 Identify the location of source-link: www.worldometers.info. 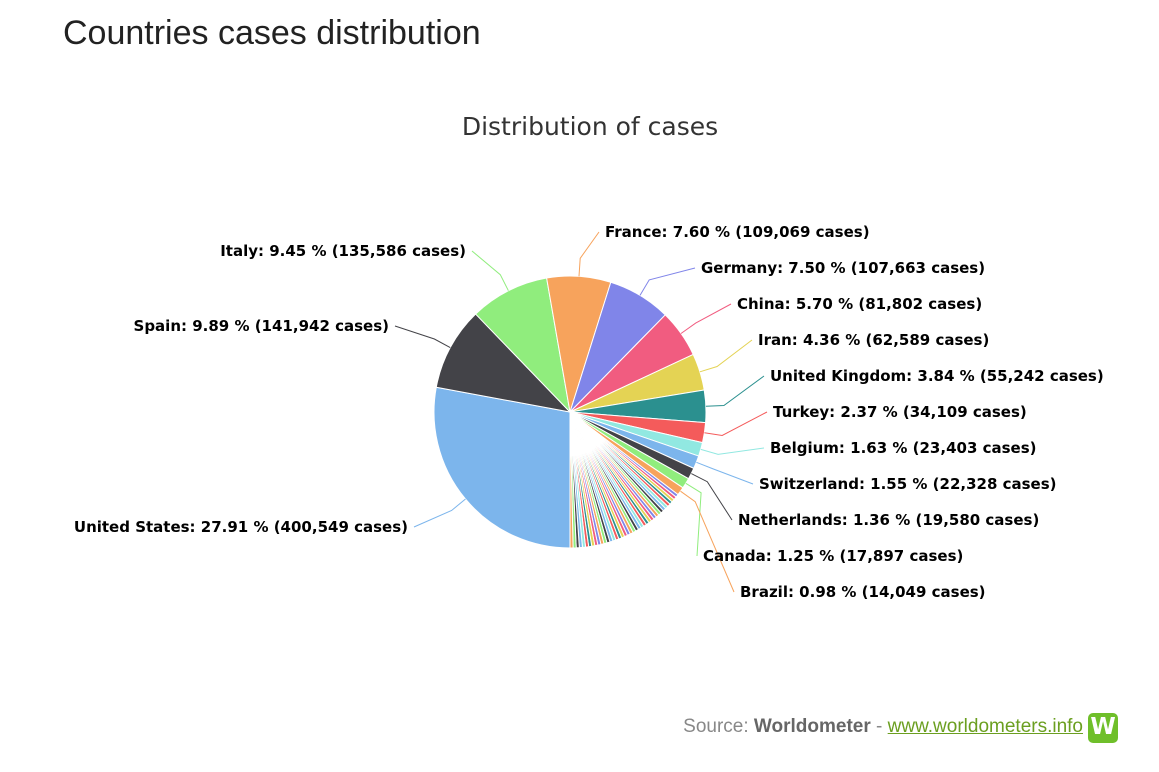
(985, 726).